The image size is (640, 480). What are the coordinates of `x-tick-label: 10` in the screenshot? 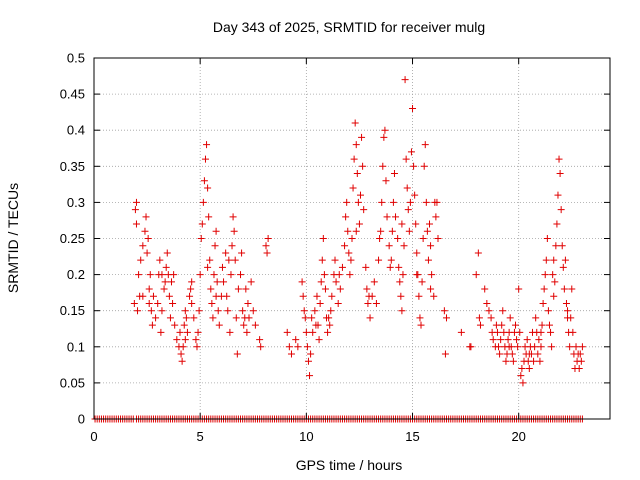 It's located at (306, 436).